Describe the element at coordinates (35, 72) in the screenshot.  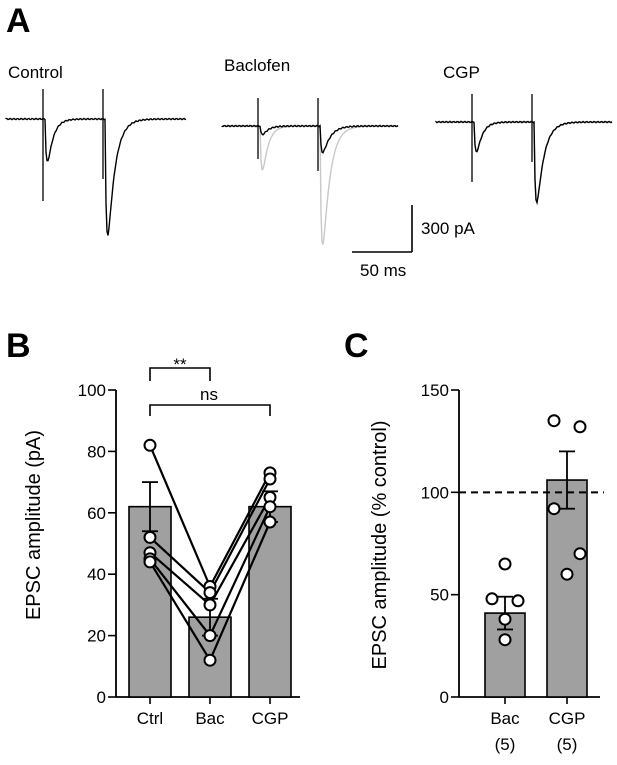
I see `label-control: Control` at that location.